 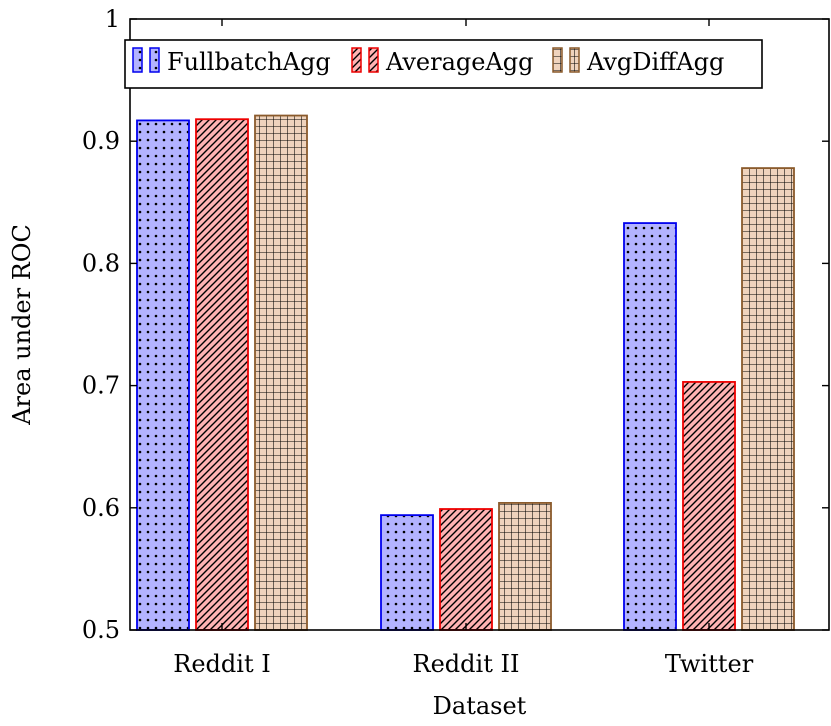 I want to click on bar-fullbatchagg-twitter, so click(x=650, y=426).